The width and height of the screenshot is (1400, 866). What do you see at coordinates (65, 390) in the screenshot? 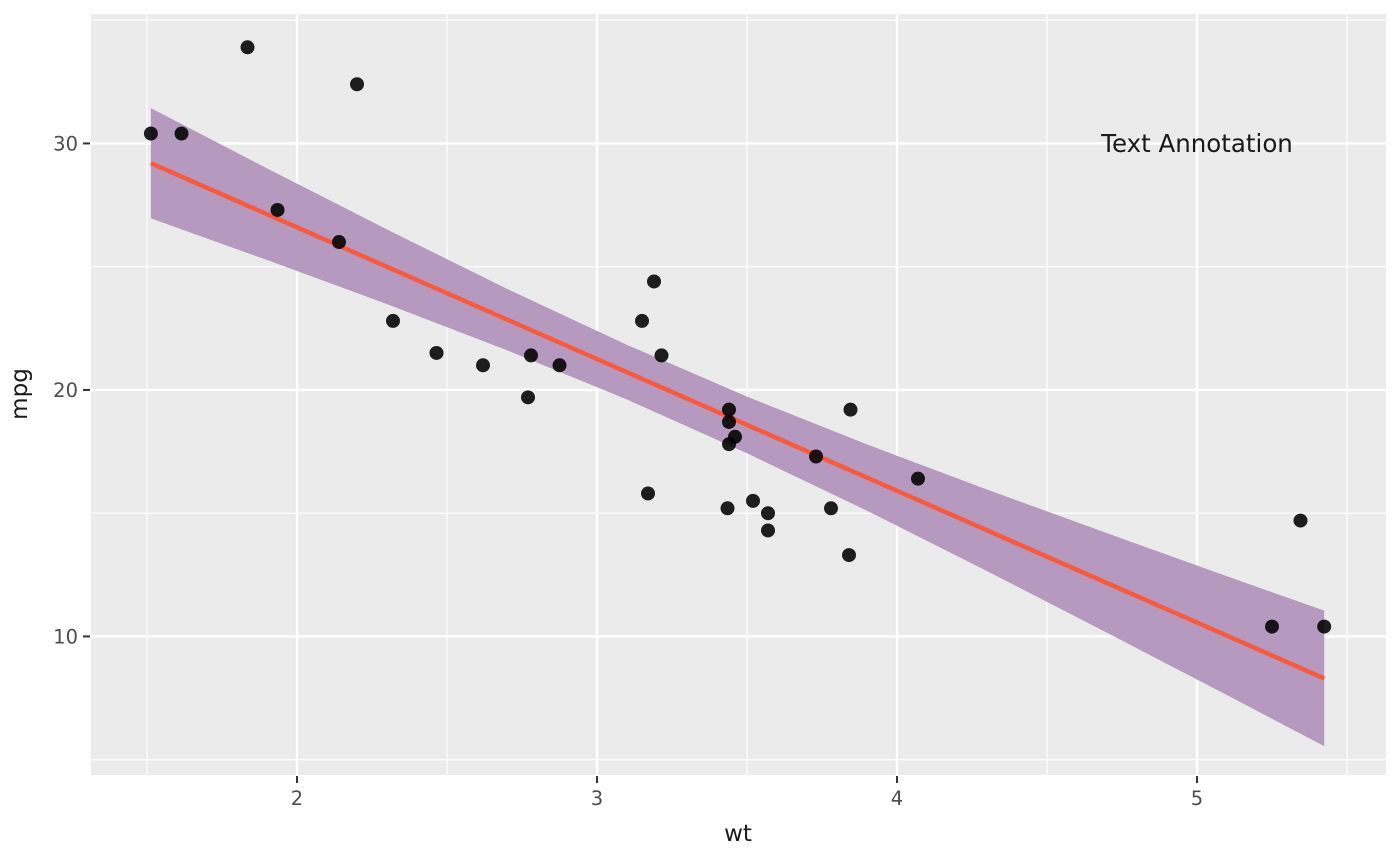
I see `y-tick-label: 20` at bounding box center [65, 390].